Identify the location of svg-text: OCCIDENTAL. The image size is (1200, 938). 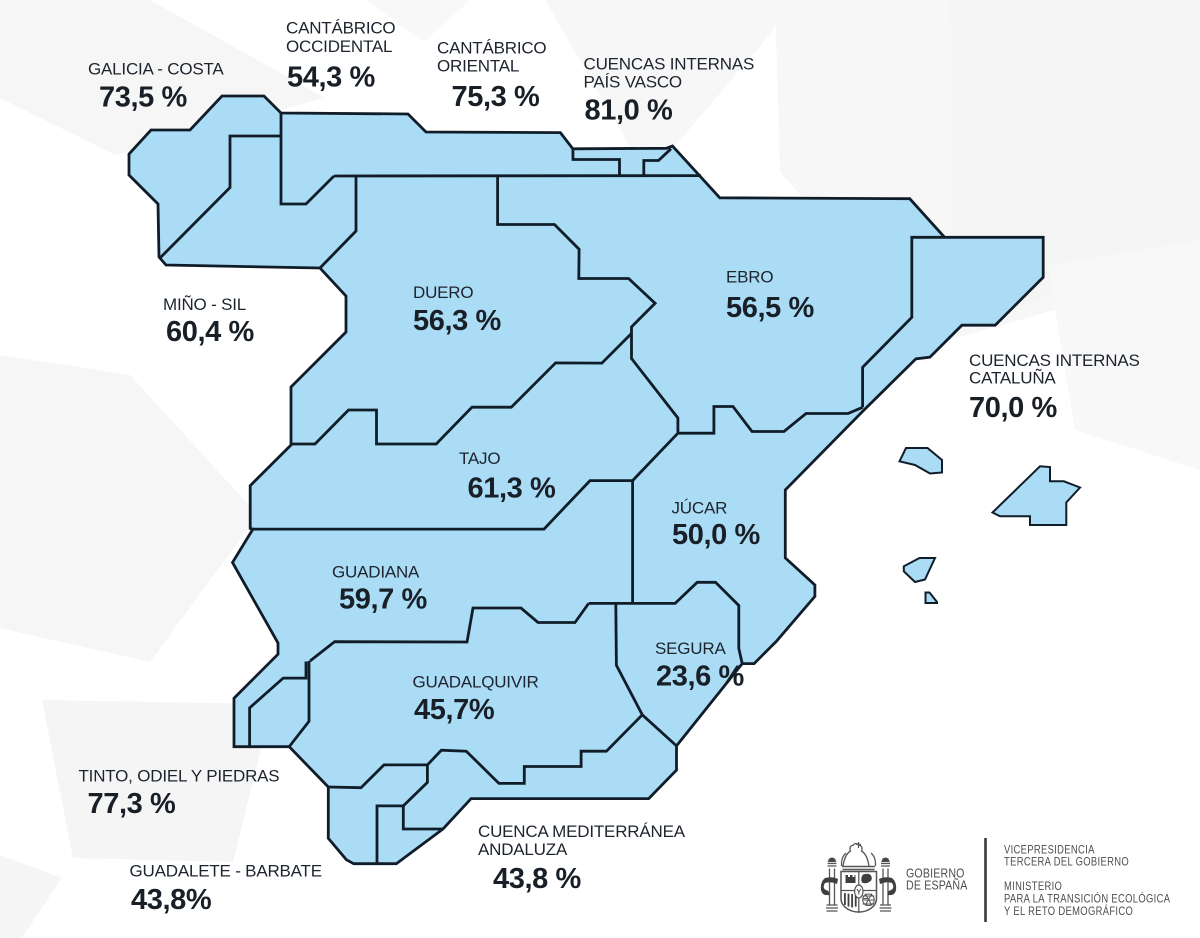
(339, 46).